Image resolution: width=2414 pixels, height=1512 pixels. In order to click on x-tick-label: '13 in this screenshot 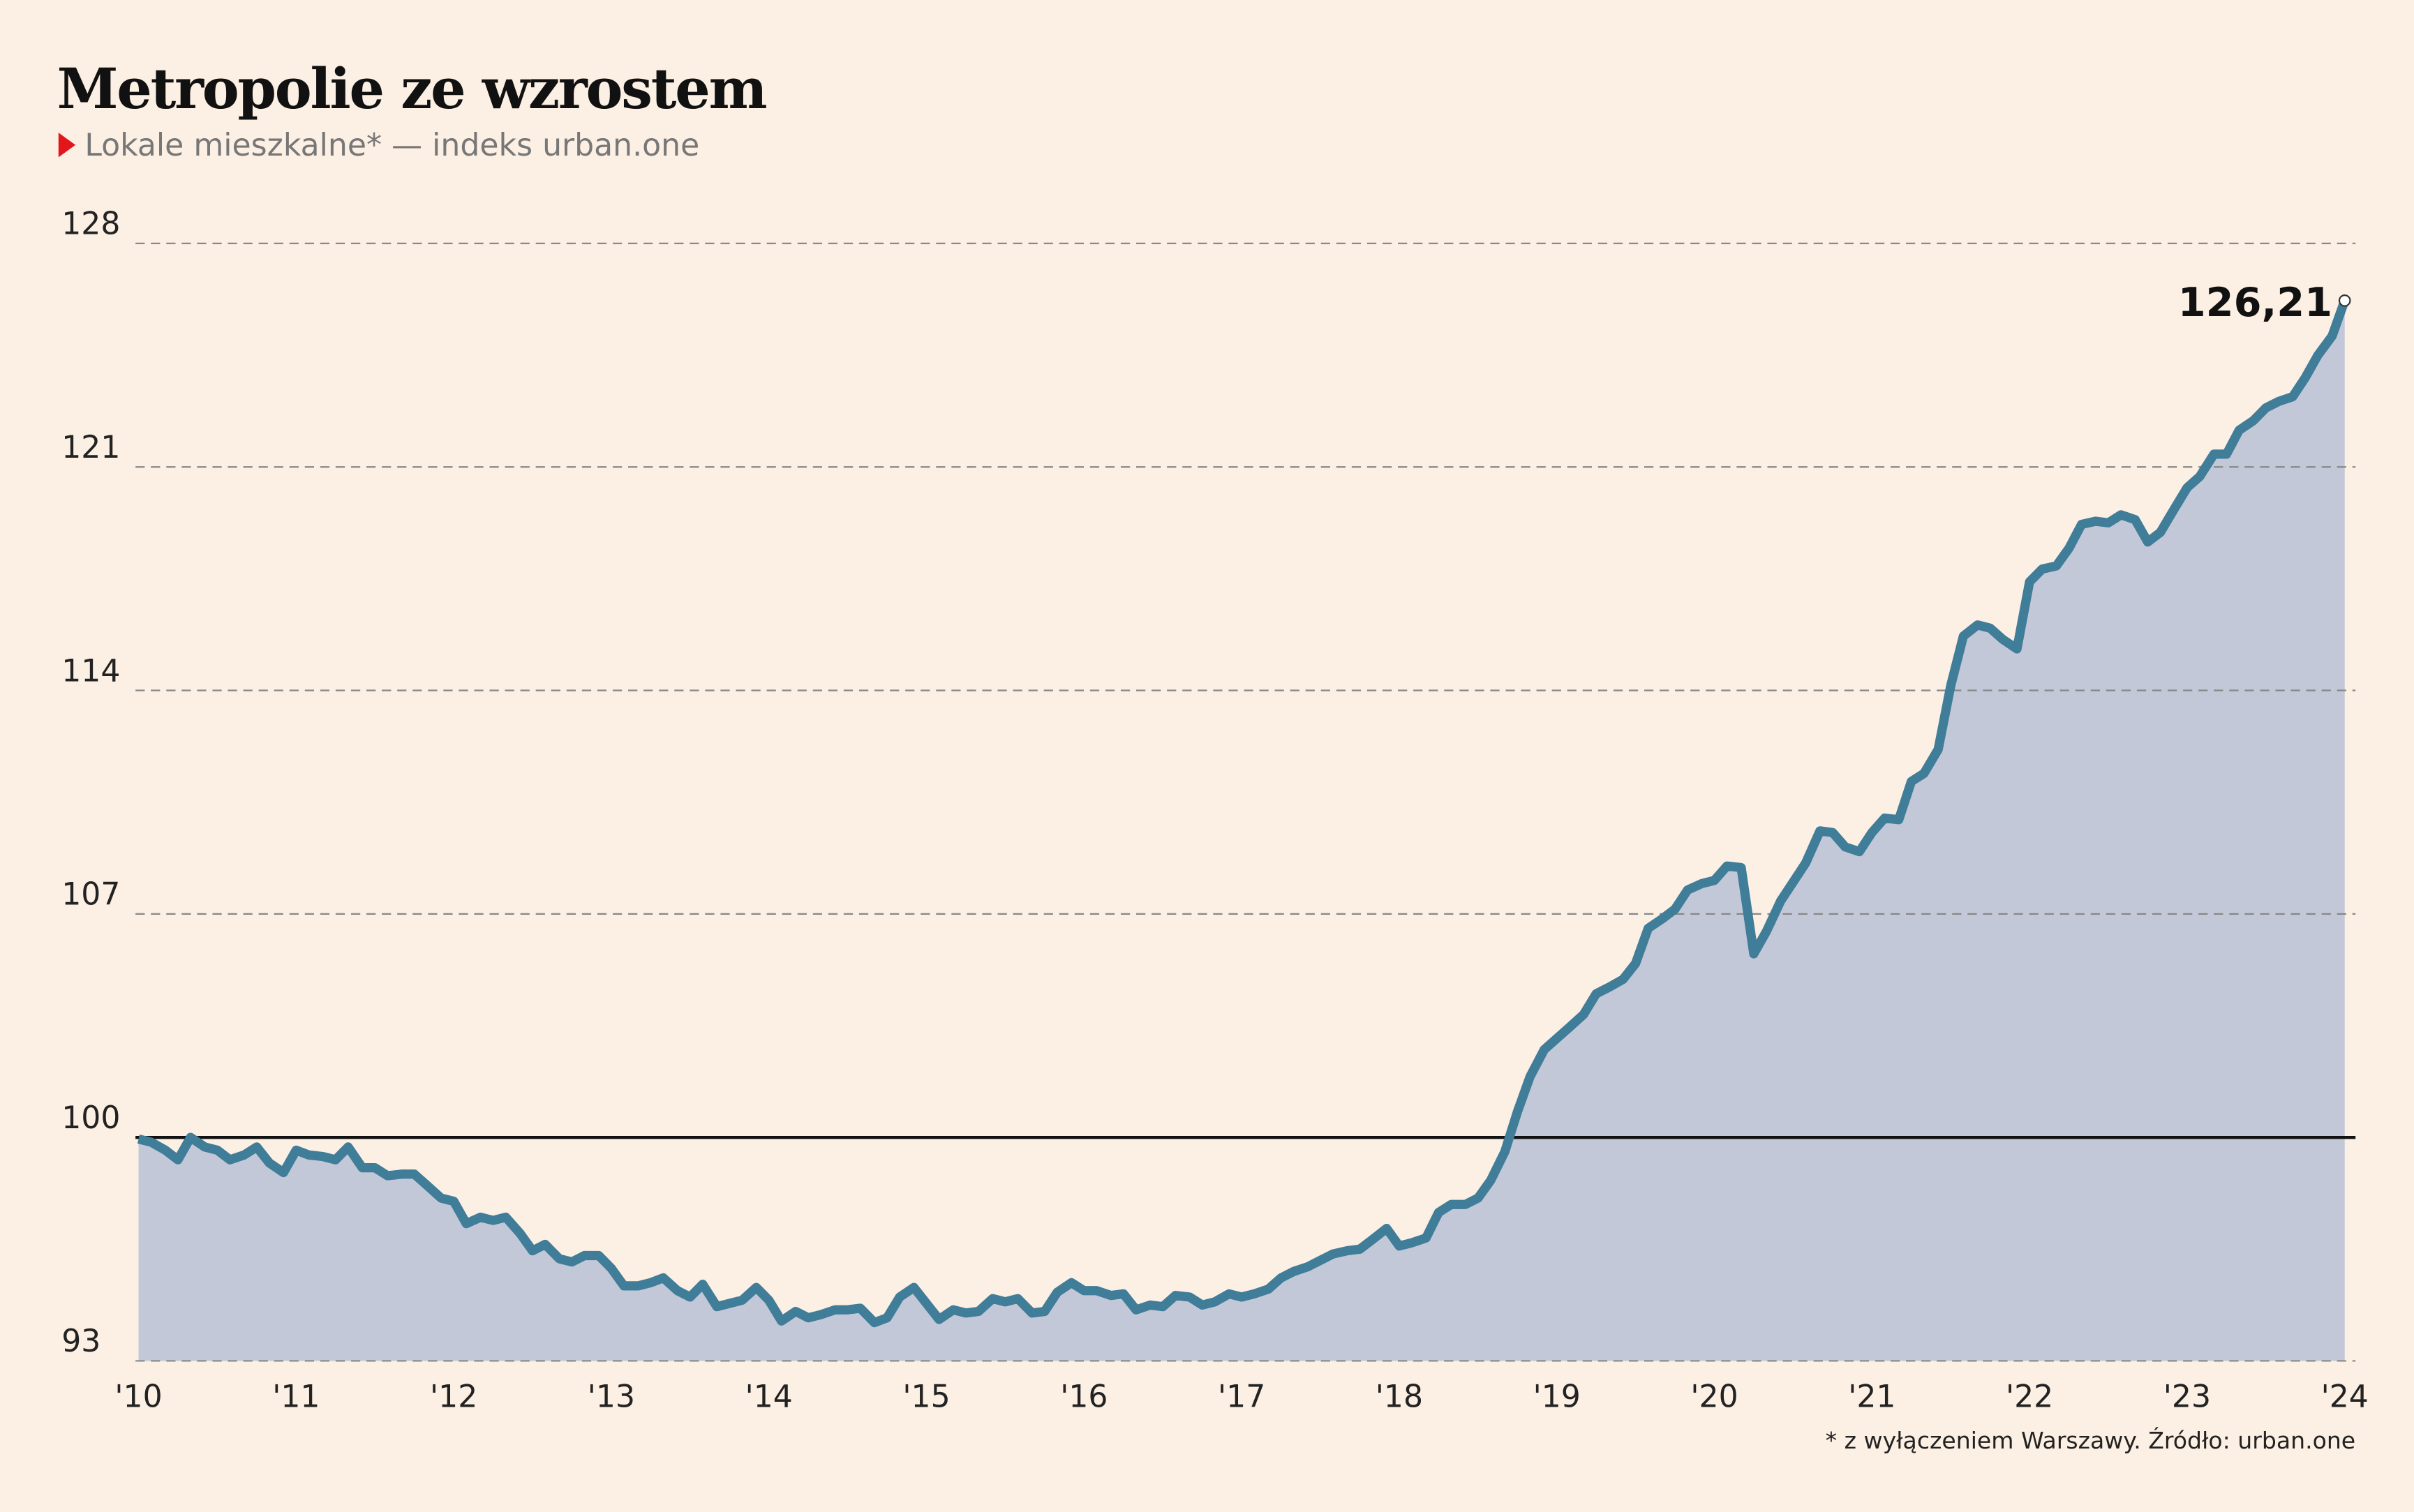, I will do `click(611, 1397)`.